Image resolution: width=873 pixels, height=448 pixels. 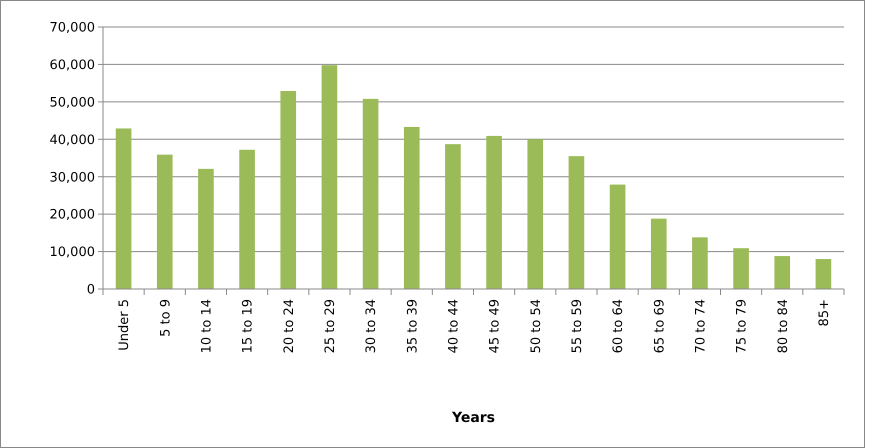 What do you see at coordinates (330, 326) in the screenshot?
I see `x-tick-label: 25 to 29` at bounding box center [330, 326].